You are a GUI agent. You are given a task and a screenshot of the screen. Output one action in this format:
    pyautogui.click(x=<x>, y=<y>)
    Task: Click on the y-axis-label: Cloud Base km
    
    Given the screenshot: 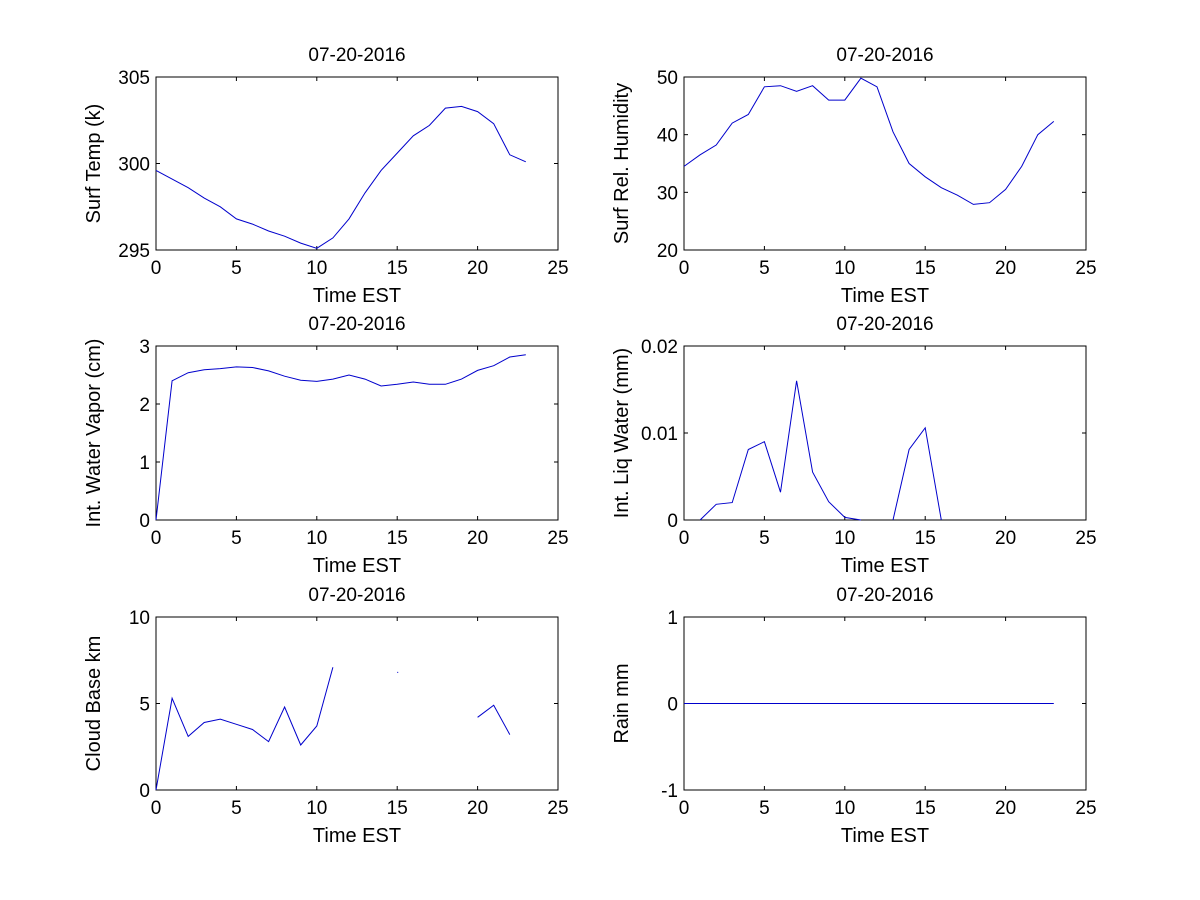 What is the action you would take?
    pyautogui.click(x=94, y=704)
    